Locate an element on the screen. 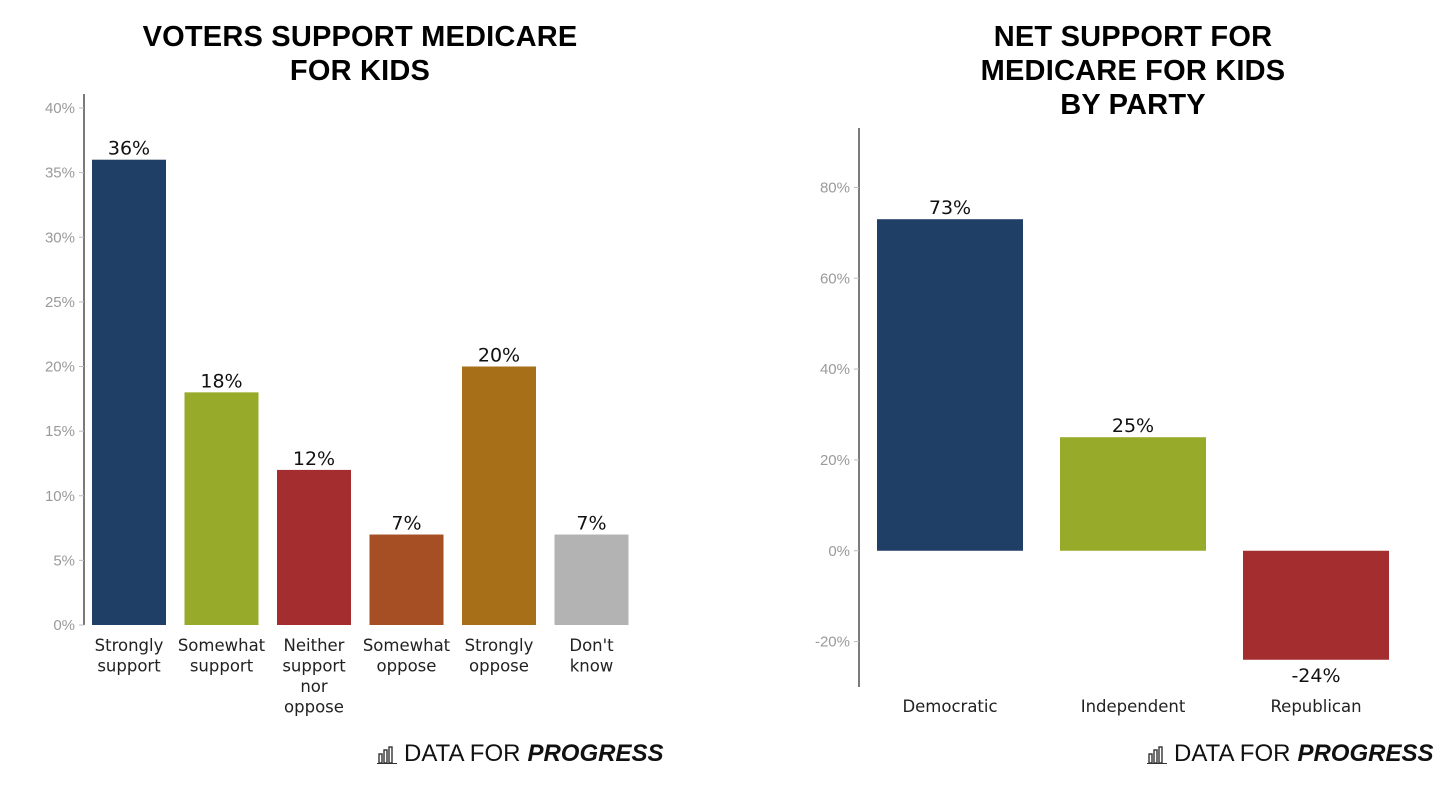  x-tick-label: Don't know is located at coordinates (591, 656).